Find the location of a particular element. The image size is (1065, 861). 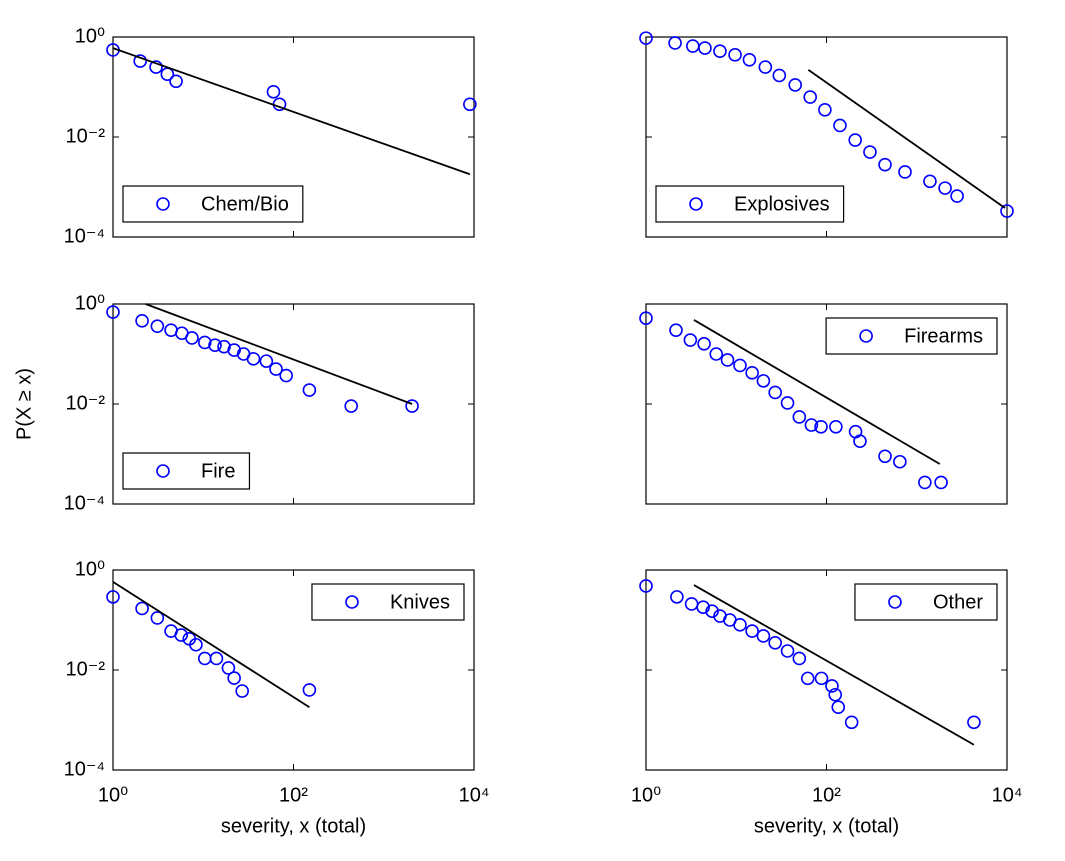

legend: Other is located at coordinates (926, 602).